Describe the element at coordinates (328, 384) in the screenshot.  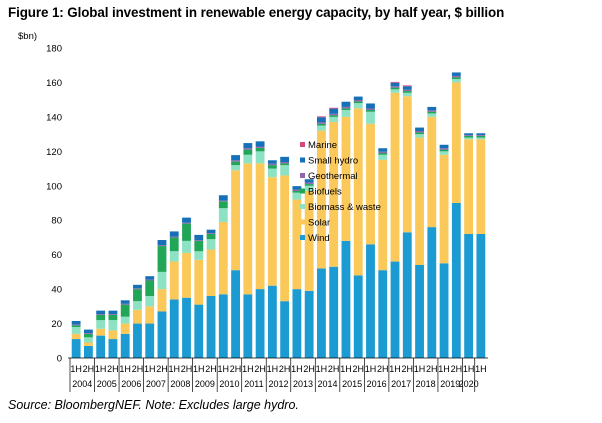
I see `year-label: 2014` at that location.